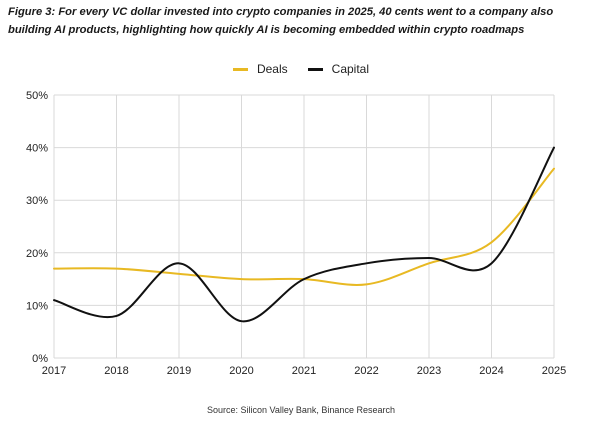  I want to click on x-tick-label: 2025, so click(554, 371).